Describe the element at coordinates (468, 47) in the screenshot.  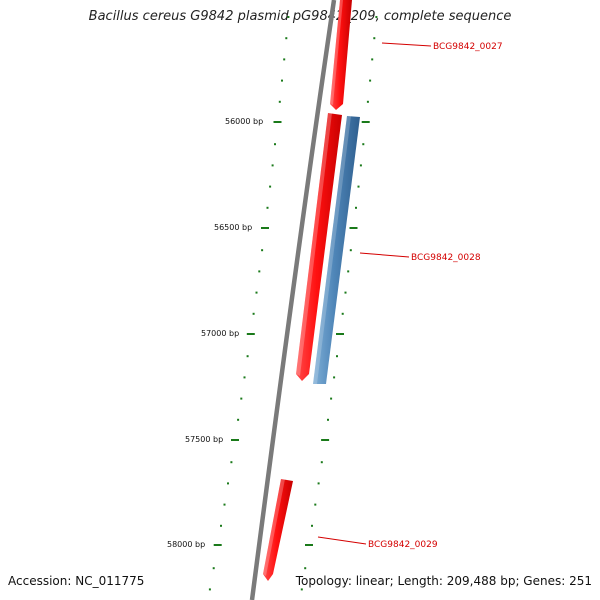
I see `gene-label-0027: BCG9842_0027` at that location.